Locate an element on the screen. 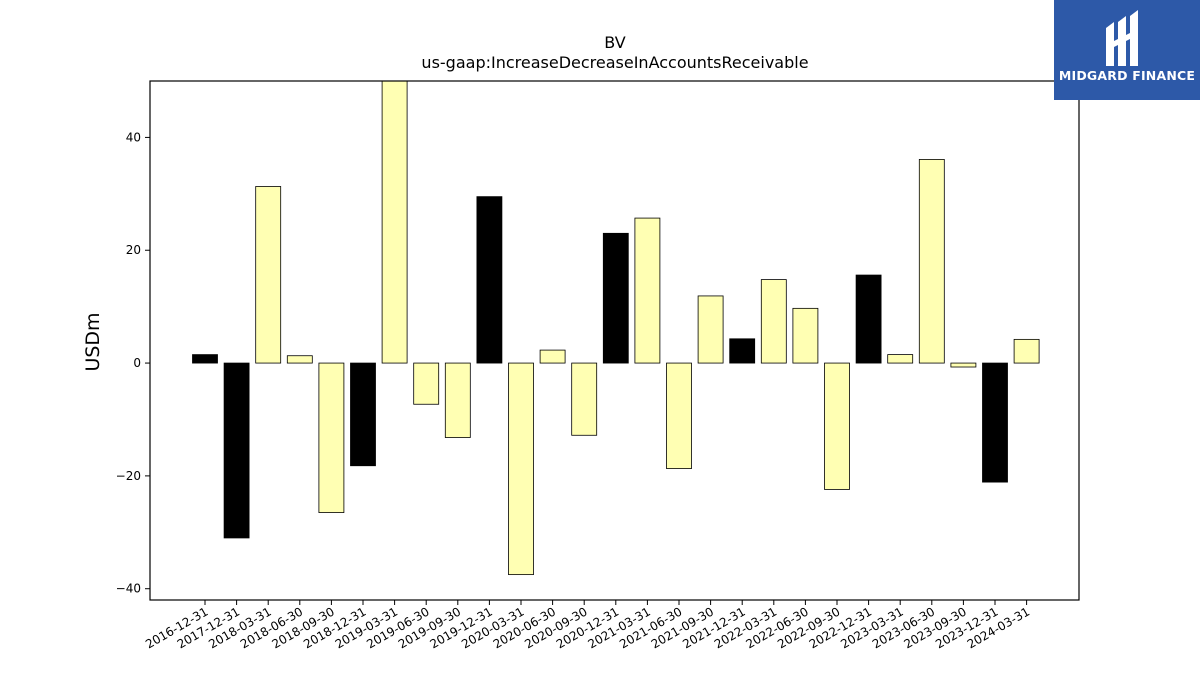  y-axis-ticks: −40 −20 0 20 40 is located at coordinates (133, 363).